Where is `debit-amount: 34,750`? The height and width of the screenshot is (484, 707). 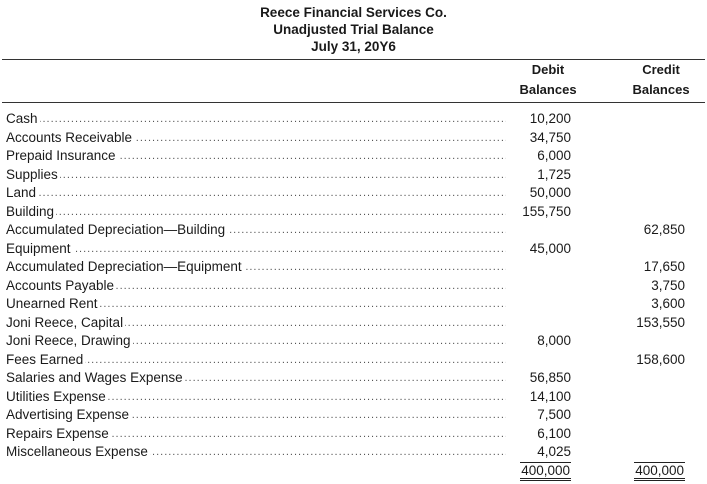 debit-amount: 34,750 is located at coordinates (550, 137).